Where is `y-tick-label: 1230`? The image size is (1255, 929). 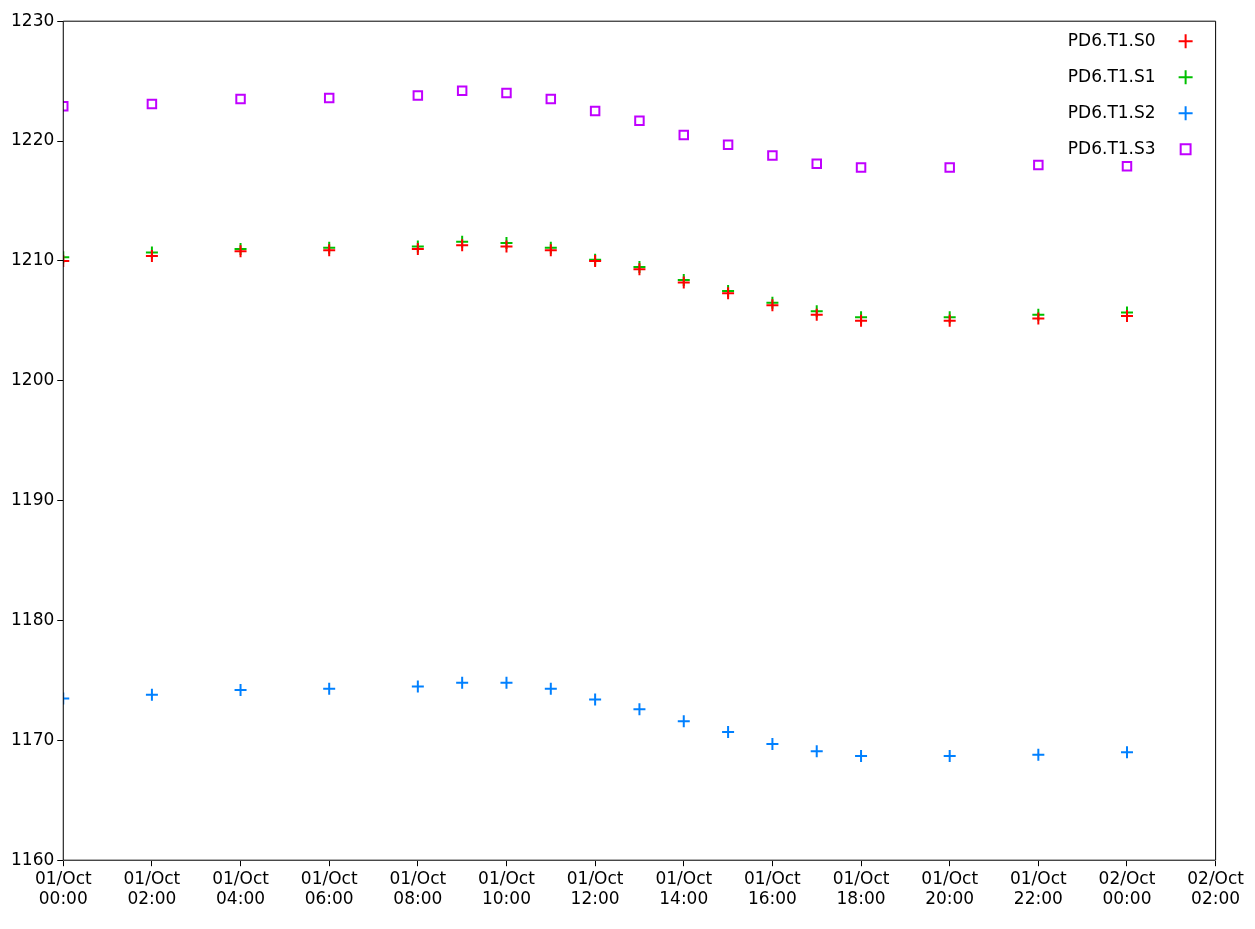
y-tick-label: 1230 is located at coordinates (33, 19).